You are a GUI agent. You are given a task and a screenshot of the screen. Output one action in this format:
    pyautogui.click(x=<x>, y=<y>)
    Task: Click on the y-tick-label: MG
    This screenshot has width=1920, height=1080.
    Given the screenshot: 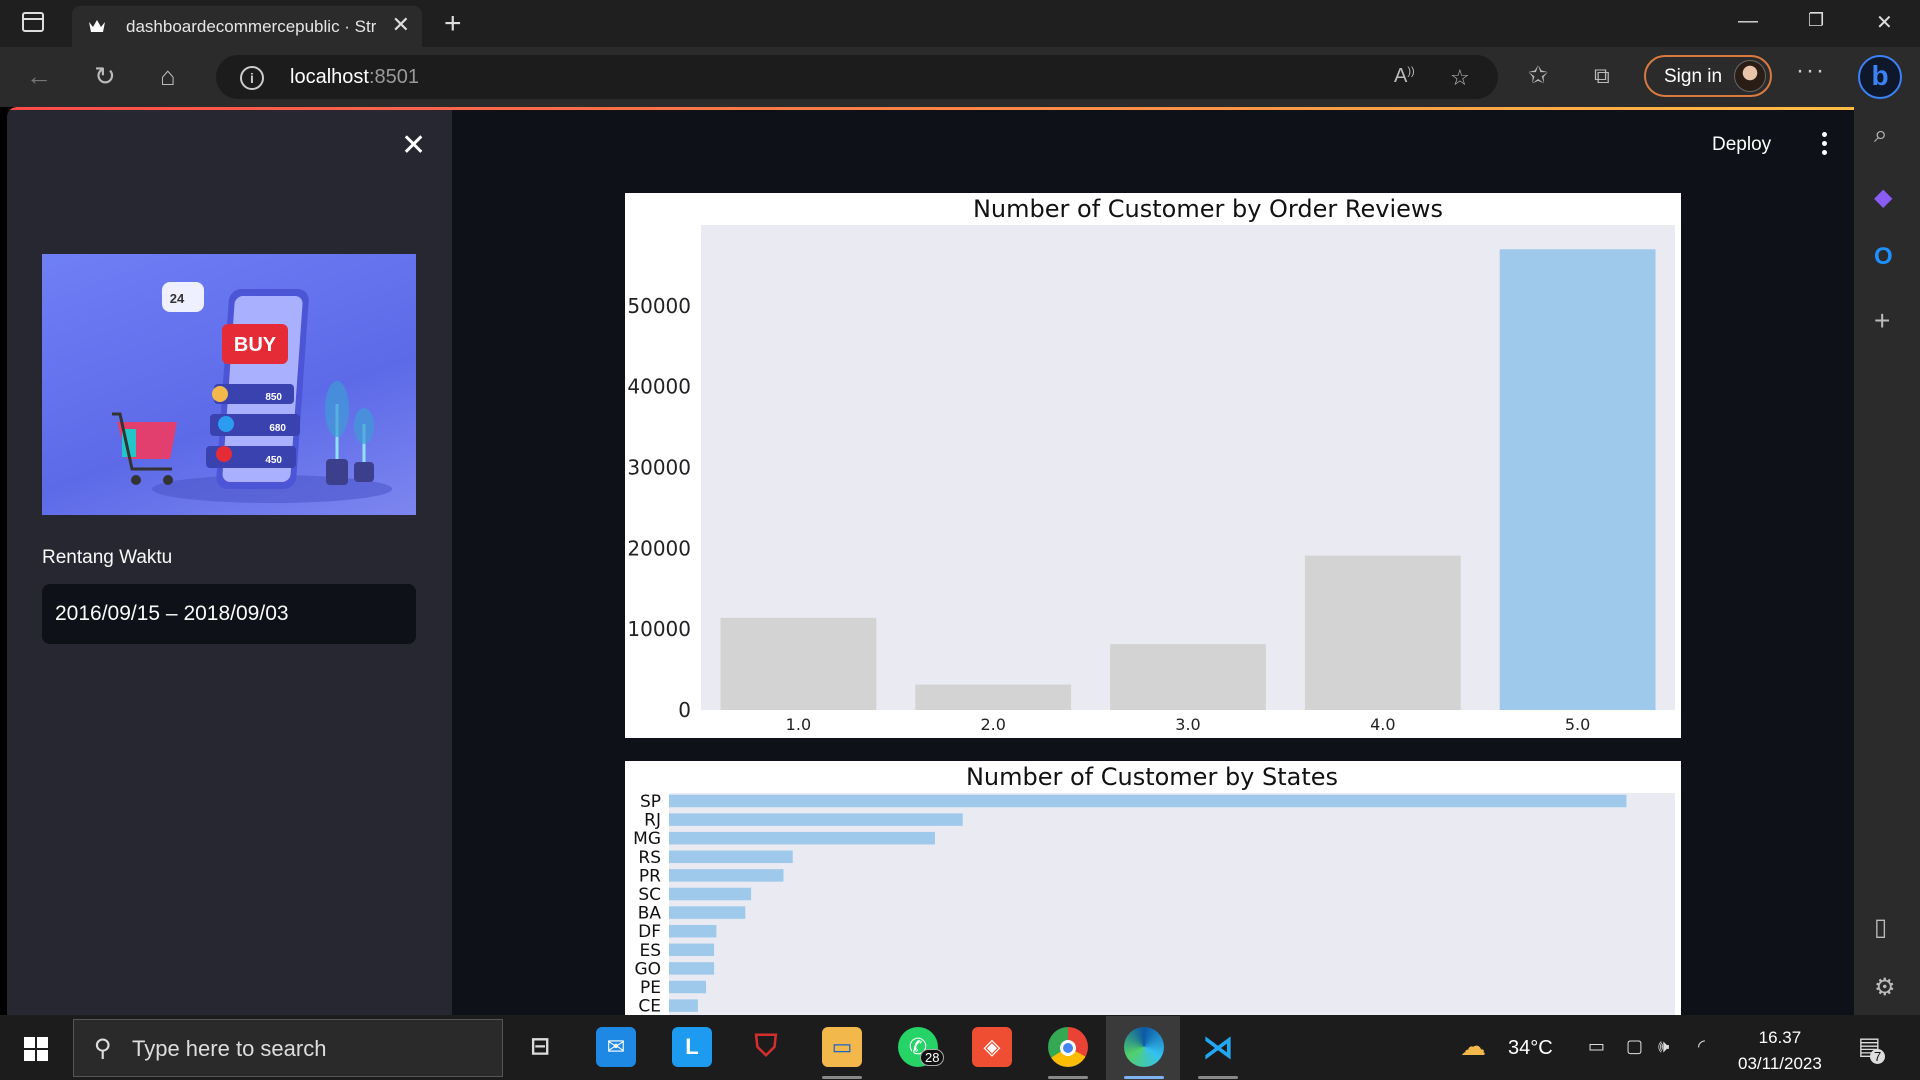 What is the action you would take?
    pyautogui.click(x=647, y=839)
    